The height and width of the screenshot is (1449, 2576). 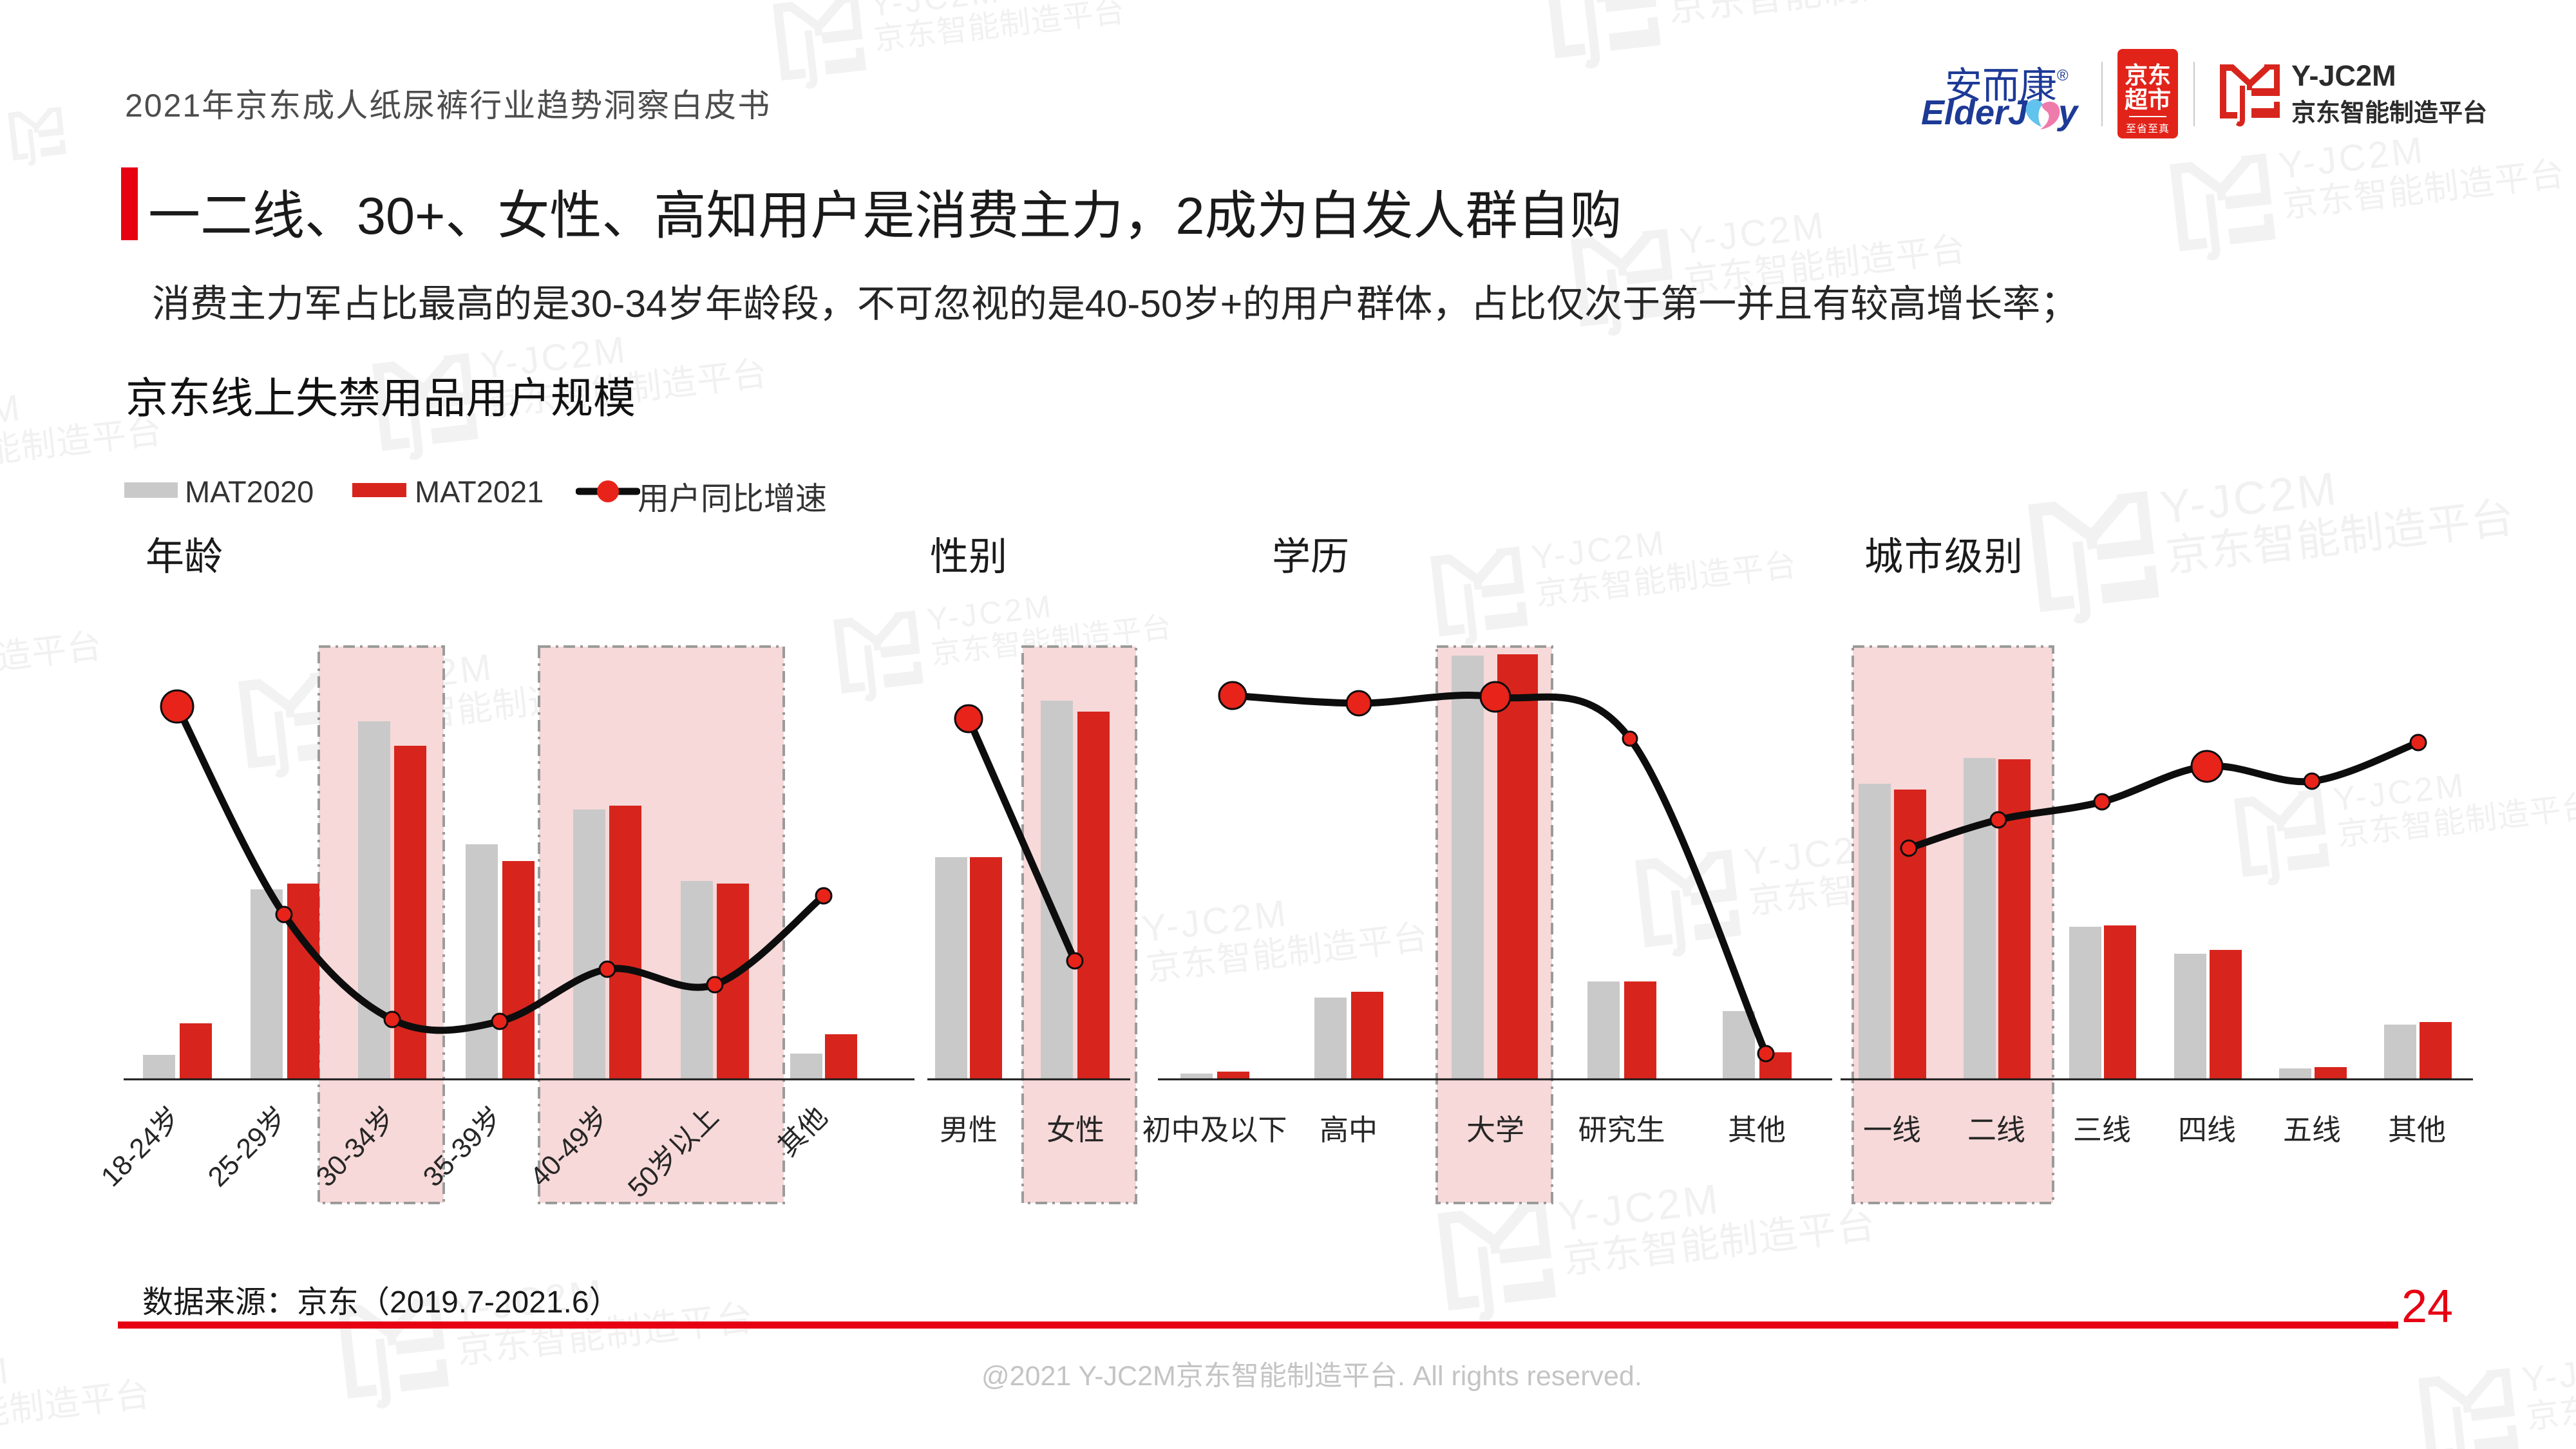 What do you see at coordinates (2312, 1129) in the screenshot?
I see `svg-text: 五线` at bounding box center [2312, 1129].